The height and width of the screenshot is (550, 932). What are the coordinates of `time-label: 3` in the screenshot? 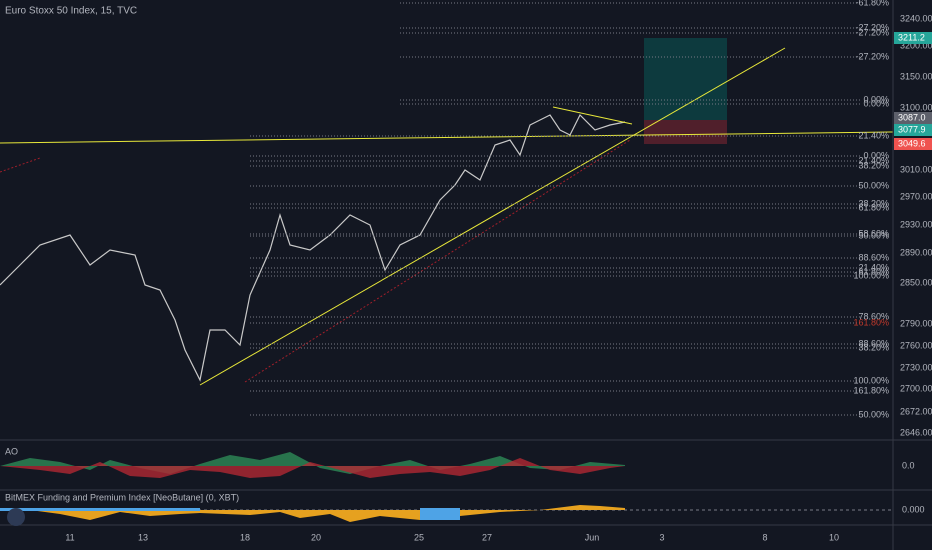 It's located at (661, 537).